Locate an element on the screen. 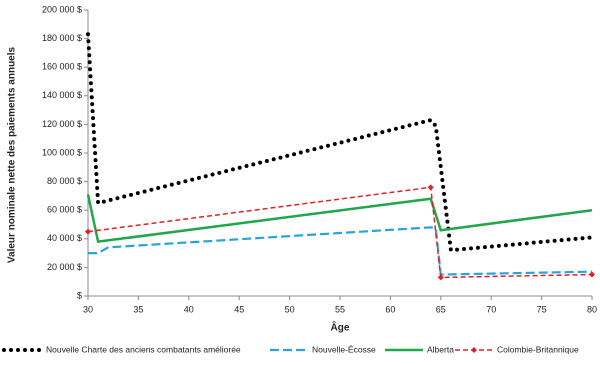 This screenshot has height=365, width=600. x-tick-label: 35 is located at coordinates (138, 309).